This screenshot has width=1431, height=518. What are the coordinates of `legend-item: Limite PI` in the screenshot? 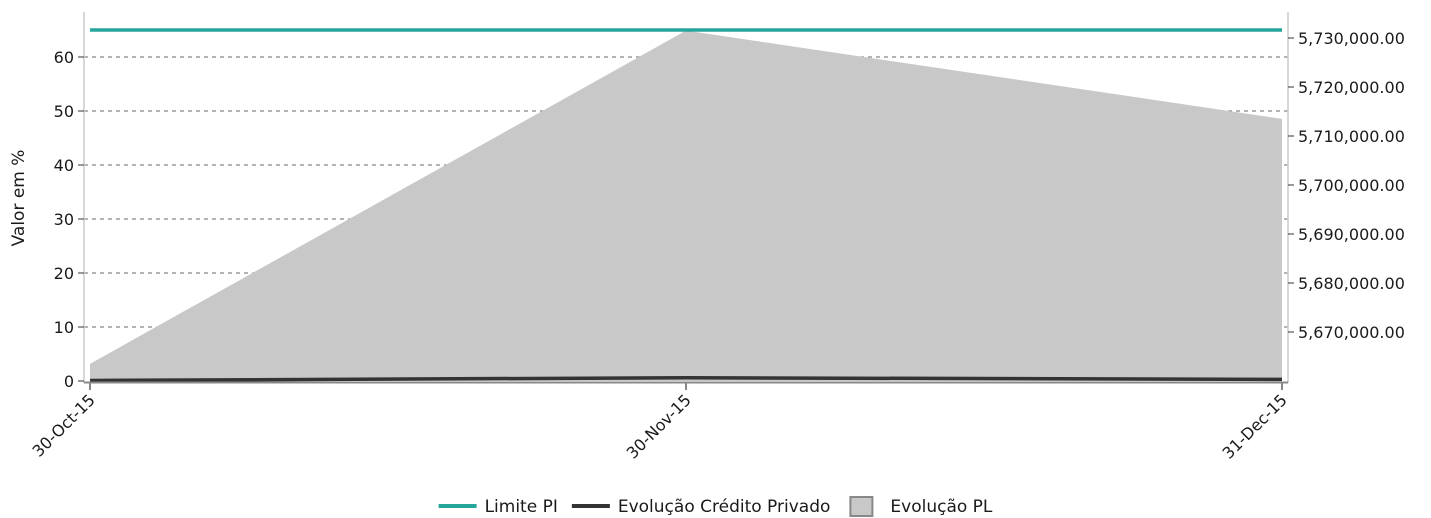 It's located at (498, 507).